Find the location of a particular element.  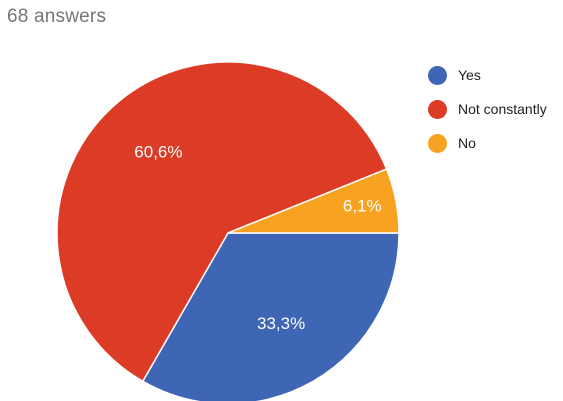

legend-item-no: No is located at coordinates (487, 143).